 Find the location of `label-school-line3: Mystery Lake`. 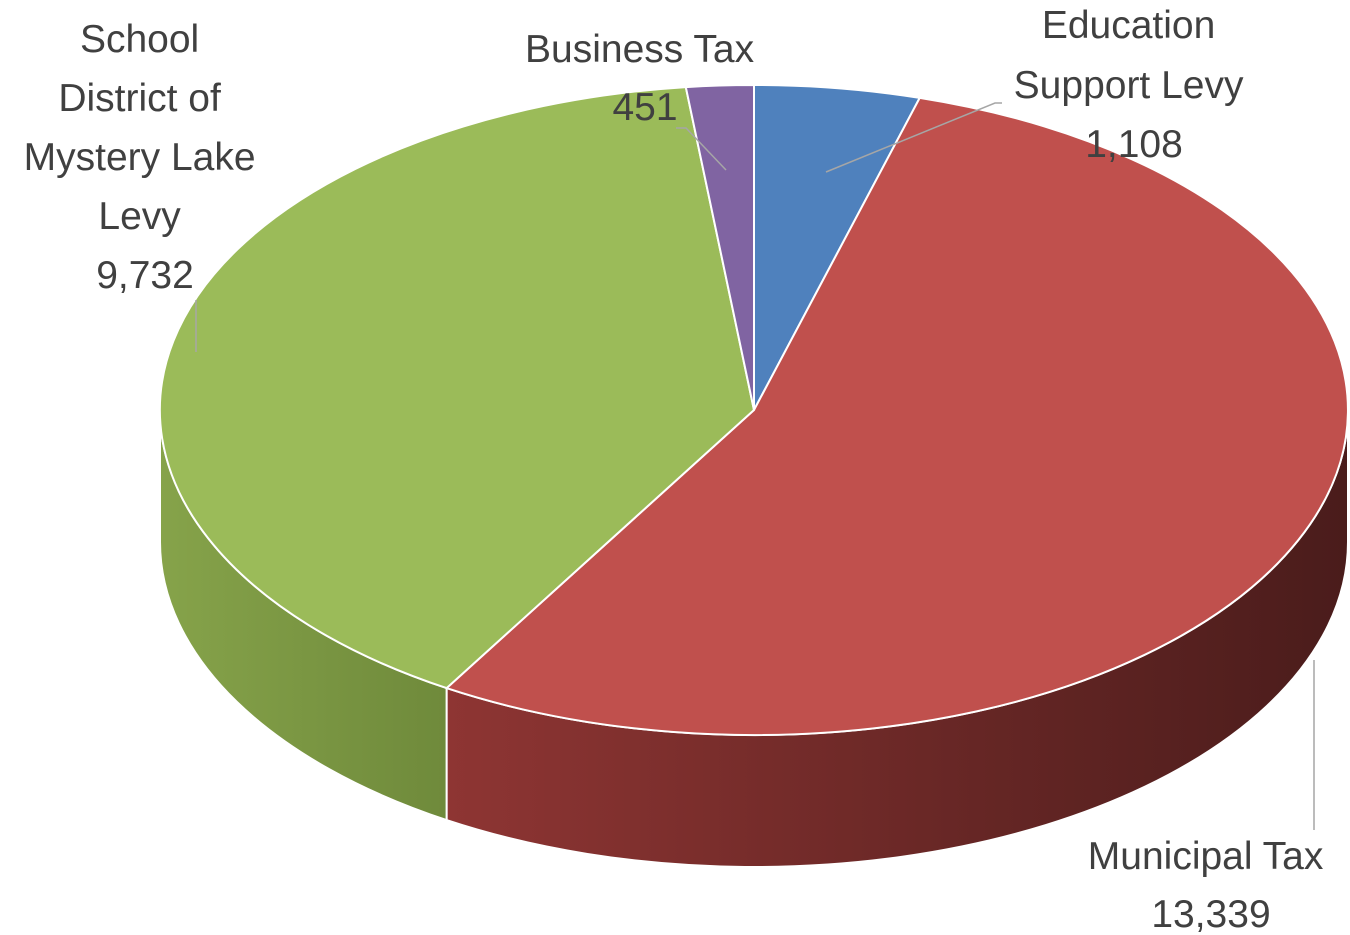

label-school-line3: Mystery Lake is located at coordinates (140, 157).